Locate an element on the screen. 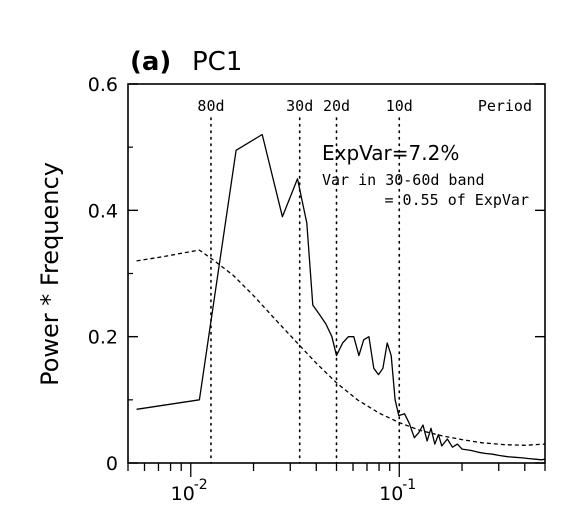  y-tick-label: 0.4 is located at coordinates (103, 211).